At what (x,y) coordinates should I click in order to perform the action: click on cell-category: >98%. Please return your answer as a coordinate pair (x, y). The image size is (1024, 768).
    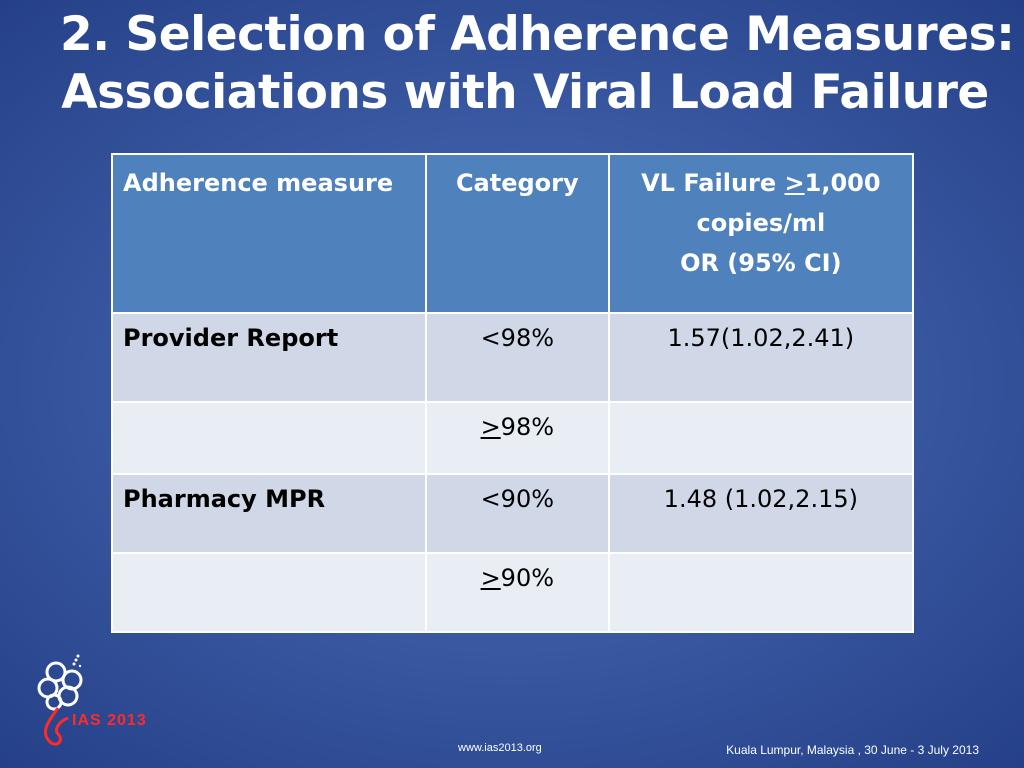
    Looking at the image, I should click on (517, 438).